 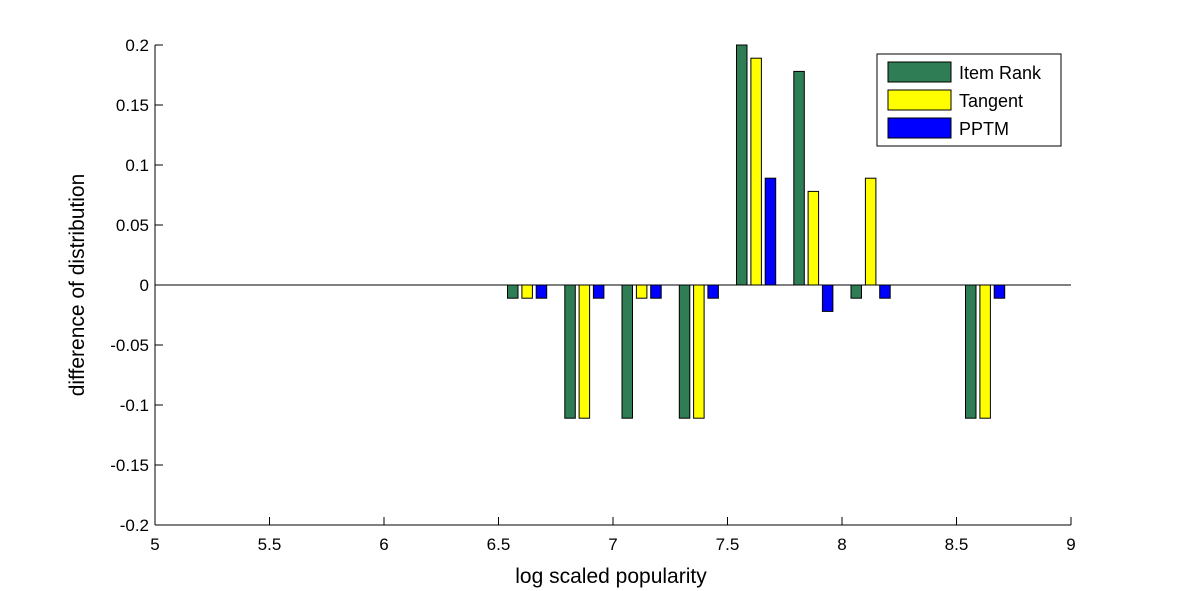 I want to click on y-tick-label: 0.1, so click(x=137, y=165).